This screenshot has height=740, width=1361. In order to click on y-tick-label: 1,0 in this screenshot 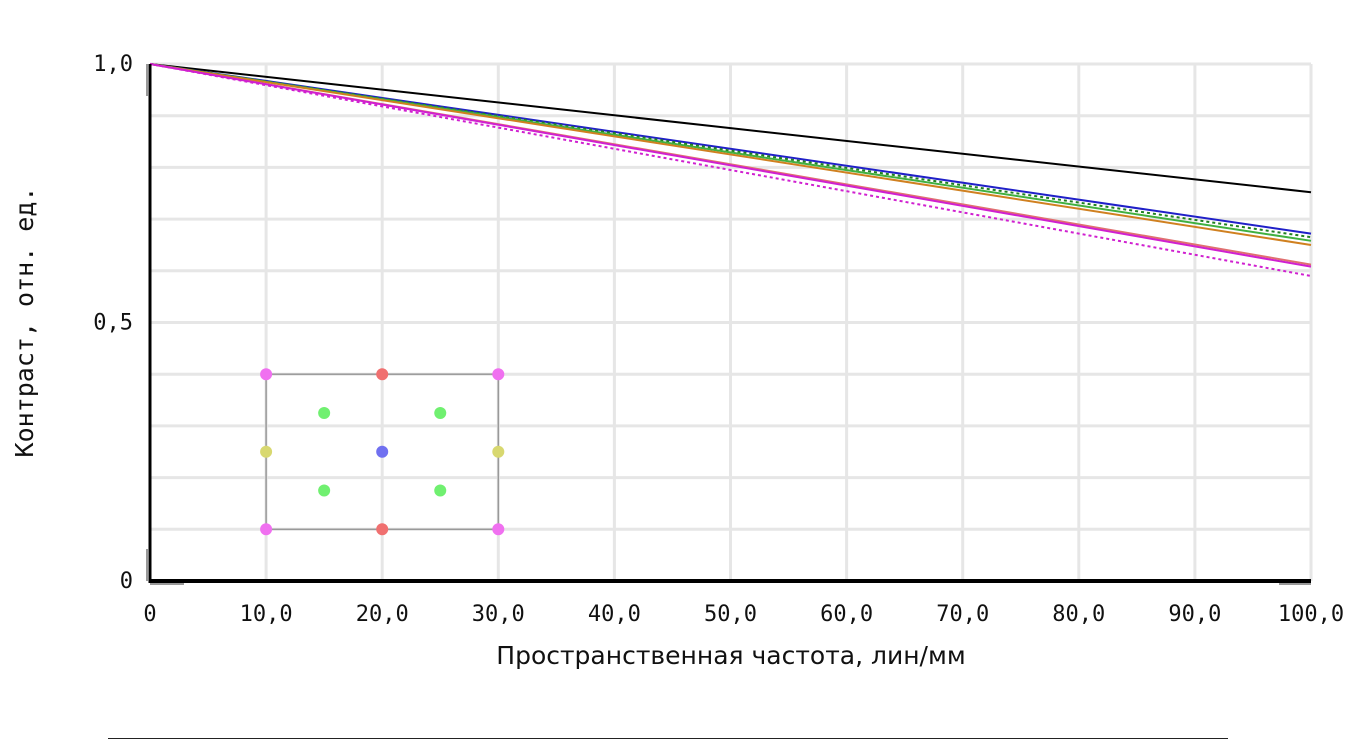, I will do `click(113, 64)`.